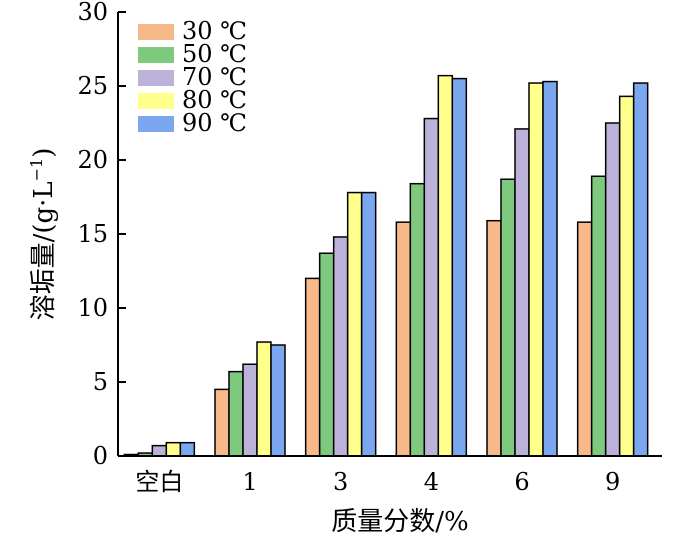  I want to click on x-tick-label: 6, so click(521, 482).